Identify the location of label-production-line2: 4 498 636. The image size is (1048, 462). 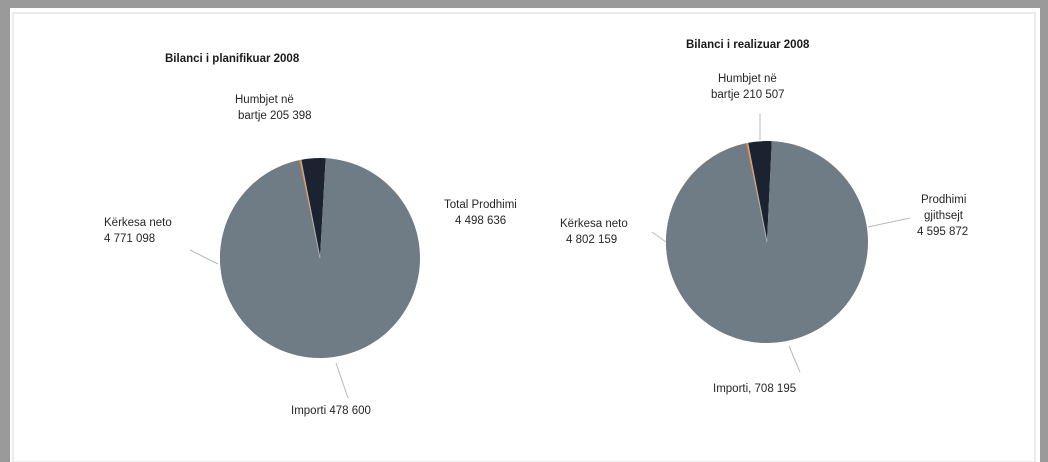
(480, 221).